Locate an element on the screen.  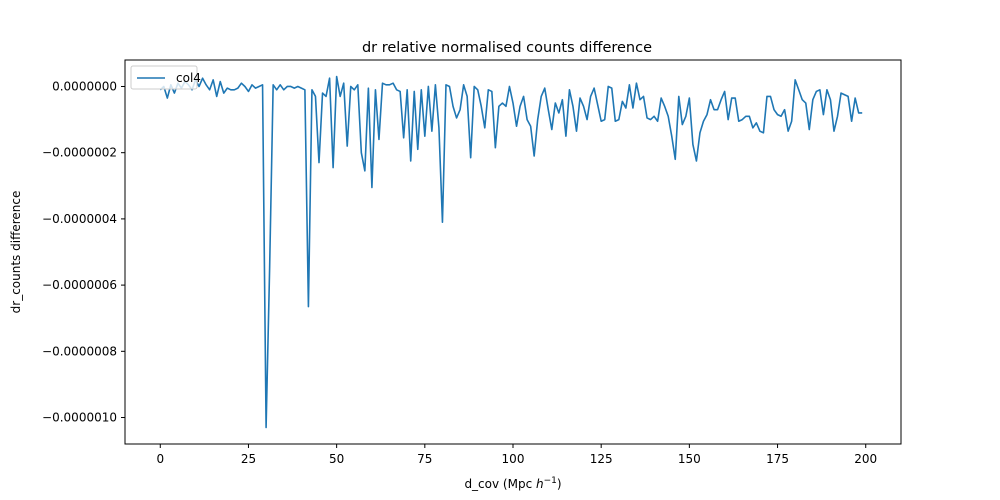
x-axis-label-suffix: ) is located at coordinates (559, 484).